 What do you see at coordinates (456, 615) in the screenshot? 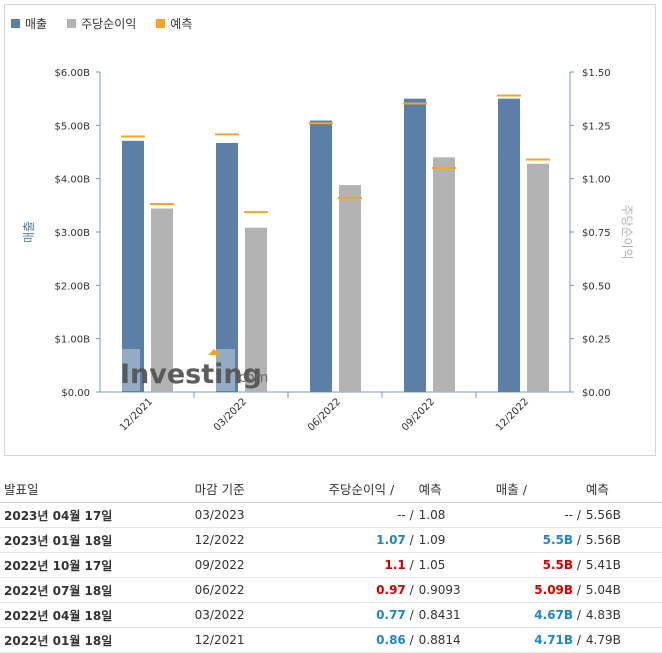
I see `row-eps-forecast: 0.8431` at bounding box center [456, 615].